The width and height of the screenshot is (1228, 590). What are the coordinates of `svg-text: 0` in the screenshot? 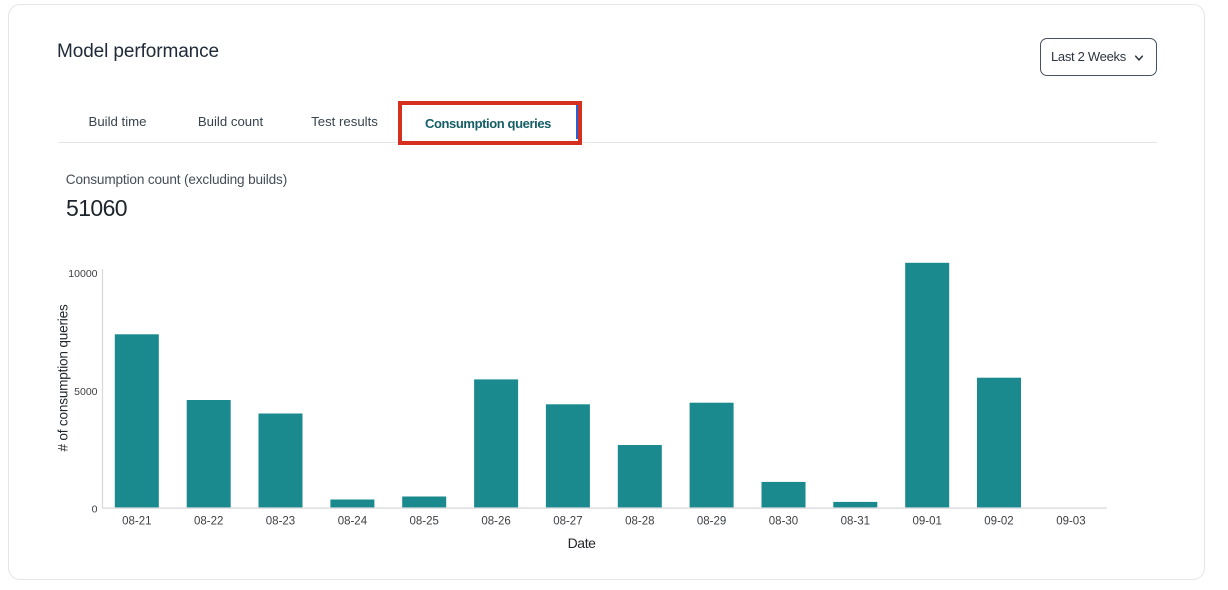 It's located at (95, 509).